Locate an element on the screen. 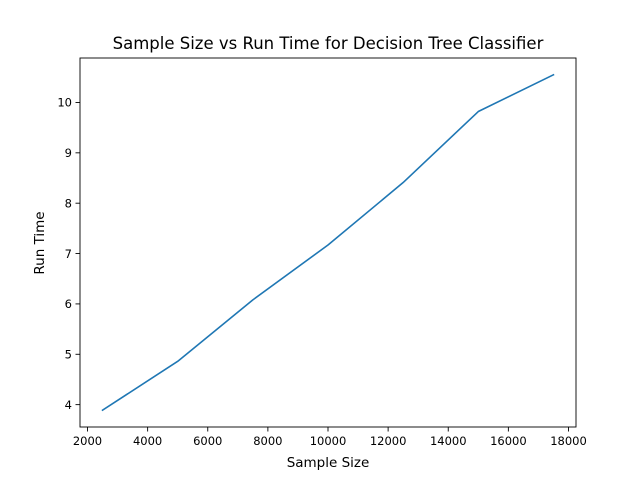 The height and width of the screenshot is (484, 640). y-tick-label: 7 is located at coordinates (68, 254).